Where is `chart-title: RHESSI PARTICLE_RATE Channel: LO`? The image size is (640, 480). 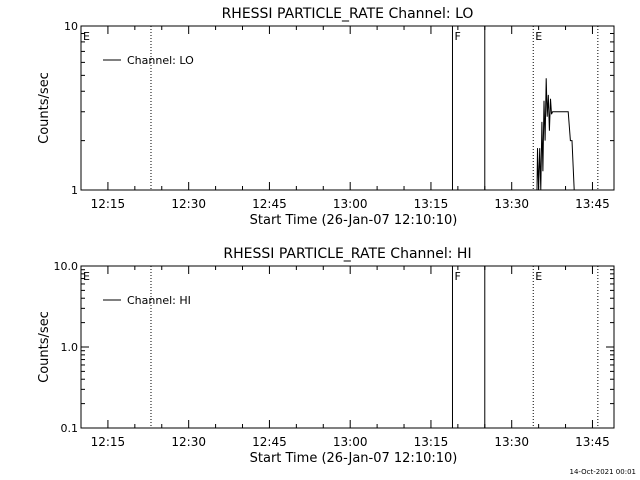
chart-title: RHESSI PARTICLE_RATE Channel: LO is located at coordinates (348, 14).